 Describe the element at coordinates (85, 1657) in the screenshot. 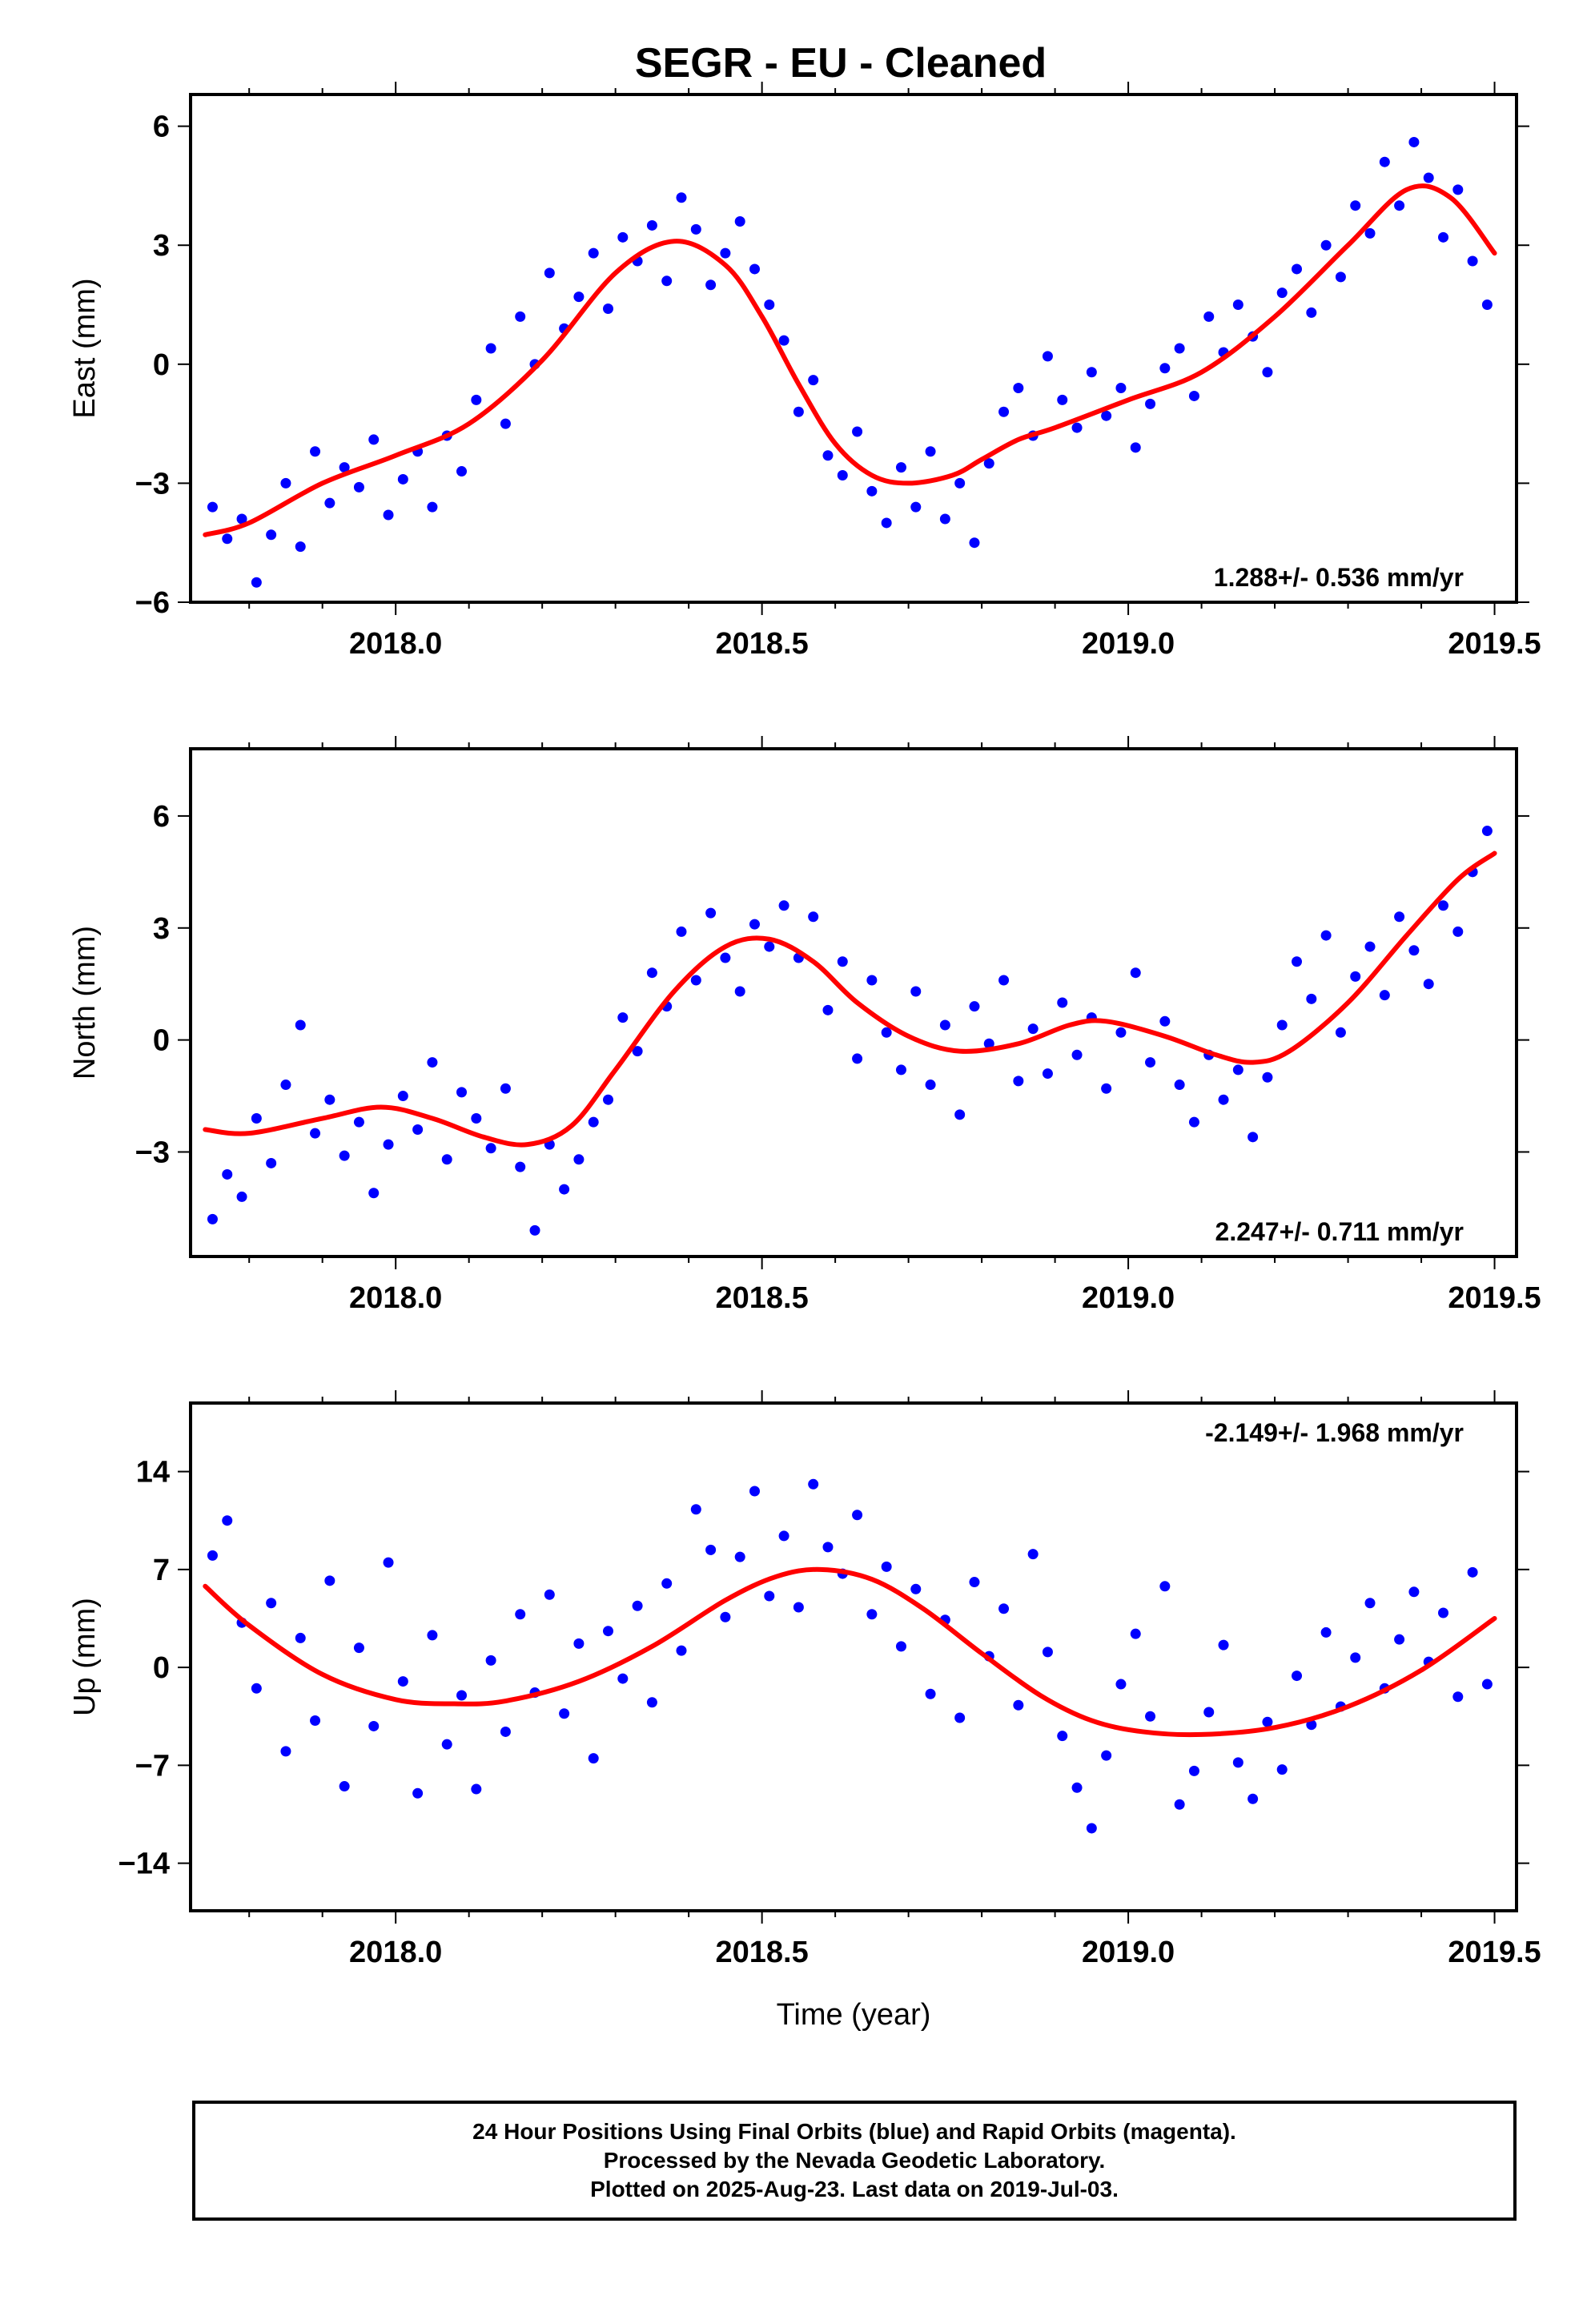

I see `y-axis-label: Up (mm)` at that location.